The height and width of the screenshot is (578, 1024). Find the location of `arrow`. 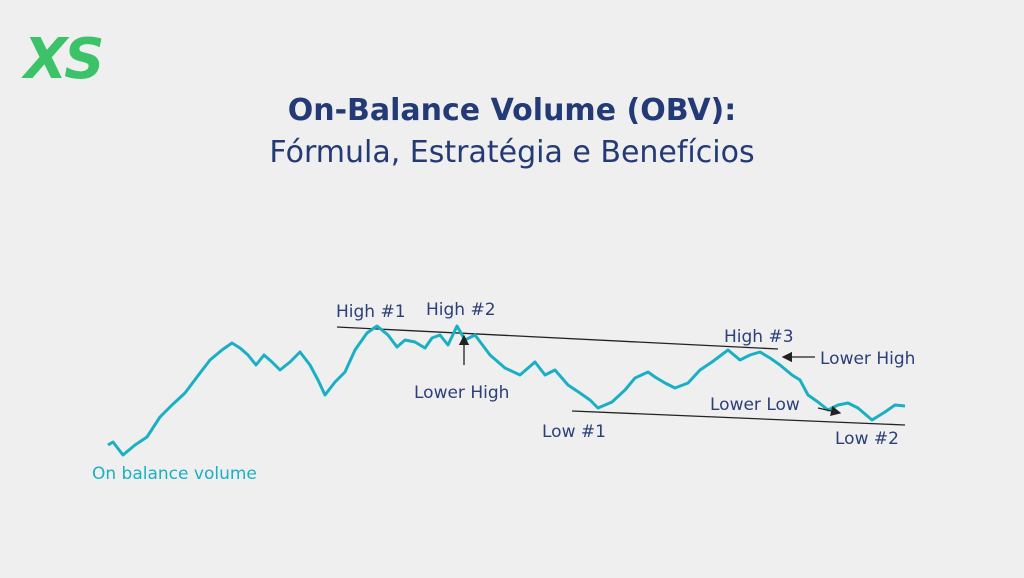

arrow is located at coordinates (829, 411).